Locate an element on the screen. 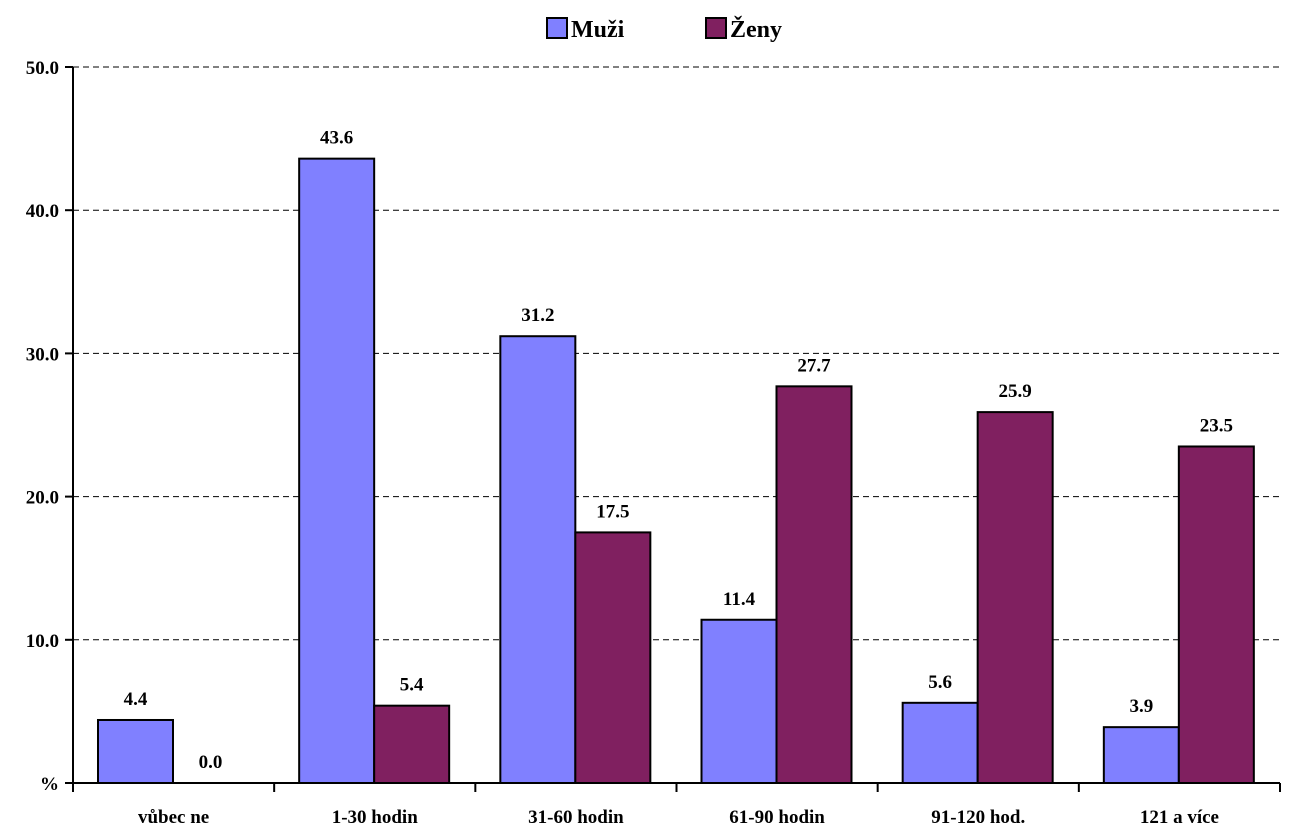 The width and height of the screenshot is (1293, 831). data-label: 5.4 is located at coordinates (412, 685).